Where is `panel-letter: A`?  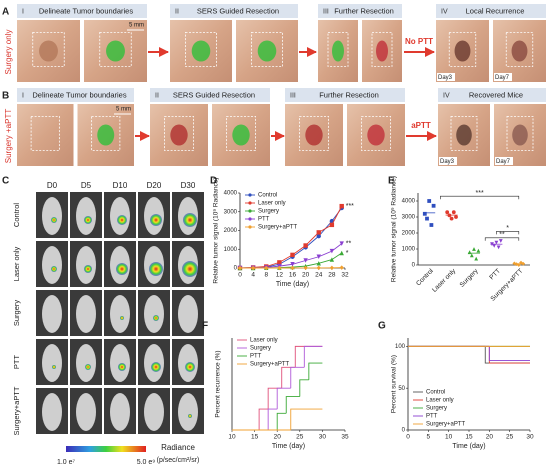
panel-letter: A is located at coordinates (5, 12).